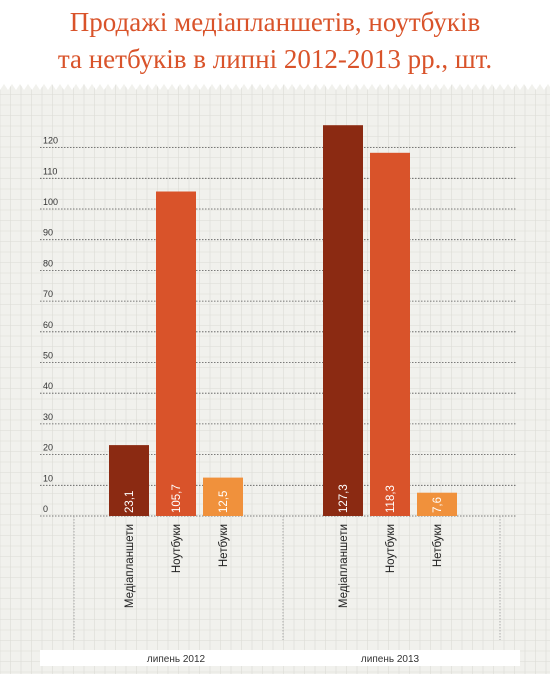 The width and height of the screenshot is (550, 674). What do you see at coordinates (48, 325) in the screenshot?
I see `y-tick-label: 60` at bounding box center [48, 325].